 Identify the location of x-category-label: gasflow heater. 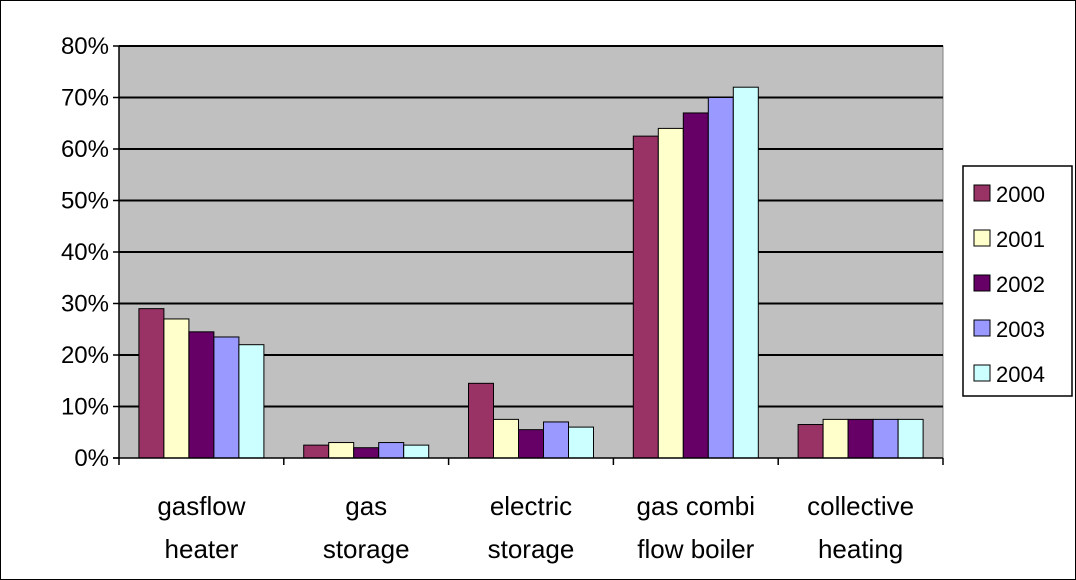
(201, 527).